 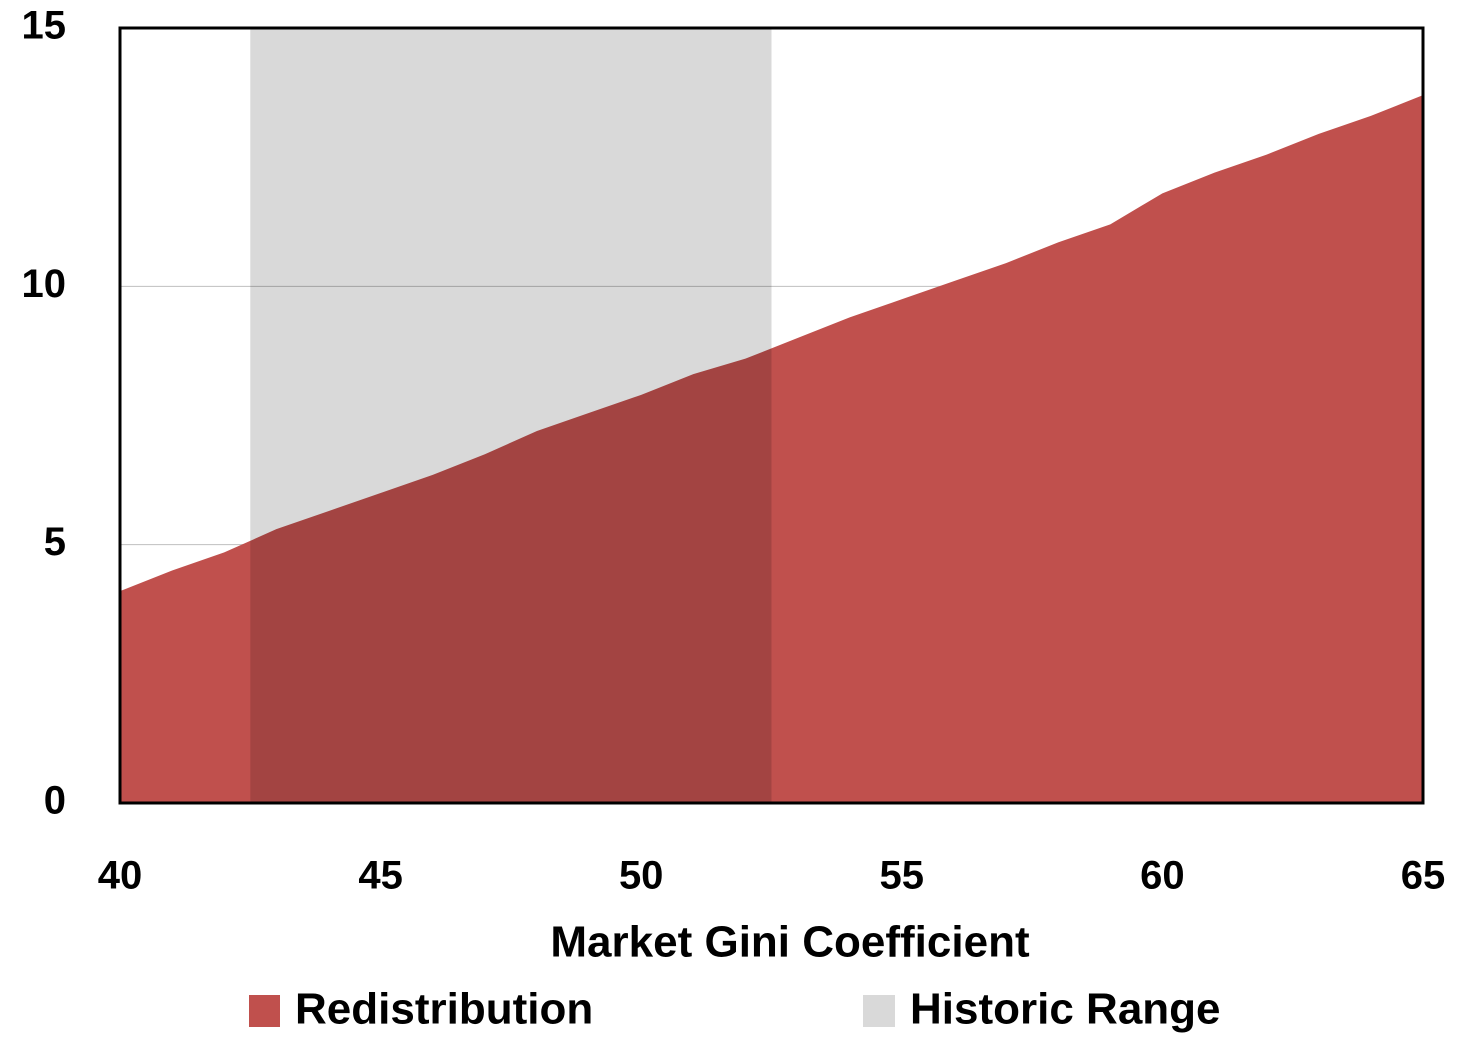 I want to click on x-tick-label: 60, so click(x=1162, y=876).